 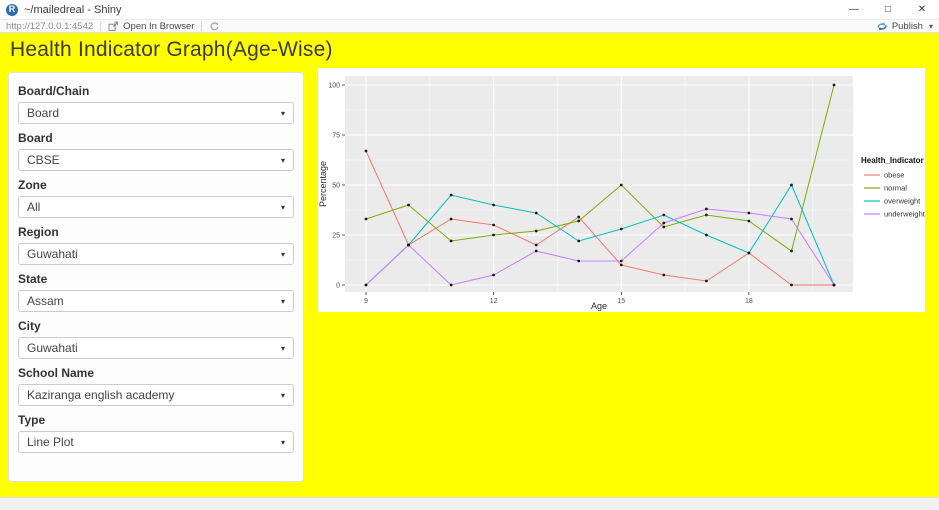 I want to click on svg-text: 50, so click(x=336, y=185).